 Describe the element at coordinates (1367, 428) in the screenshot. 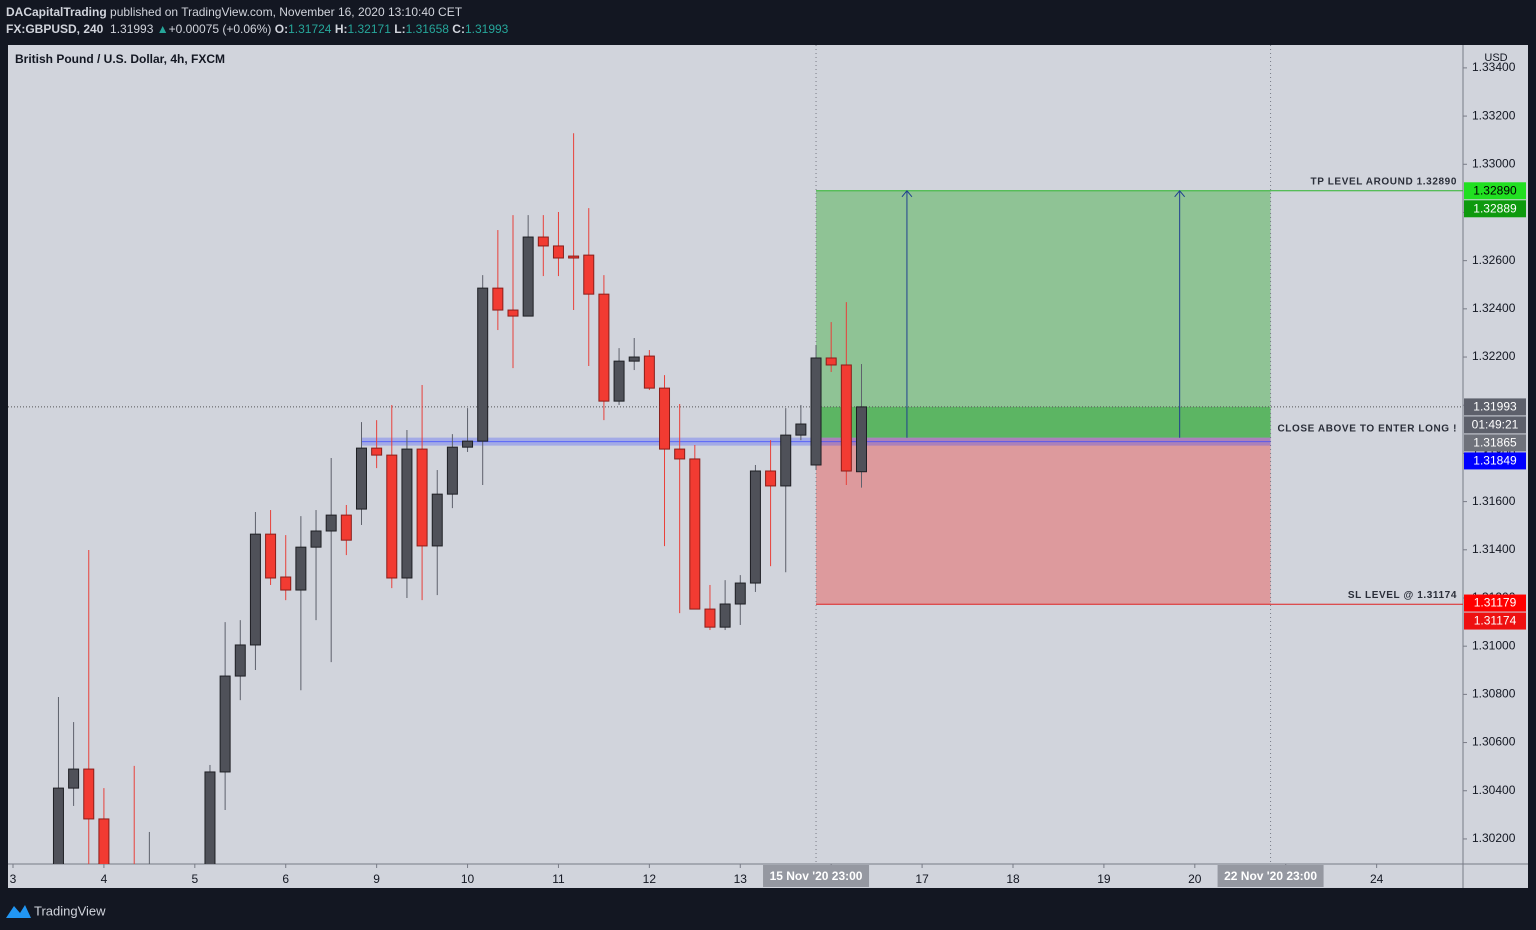

I see `level-annotation: CLOSE ABOVE TO ENTER LONG !` at that location.